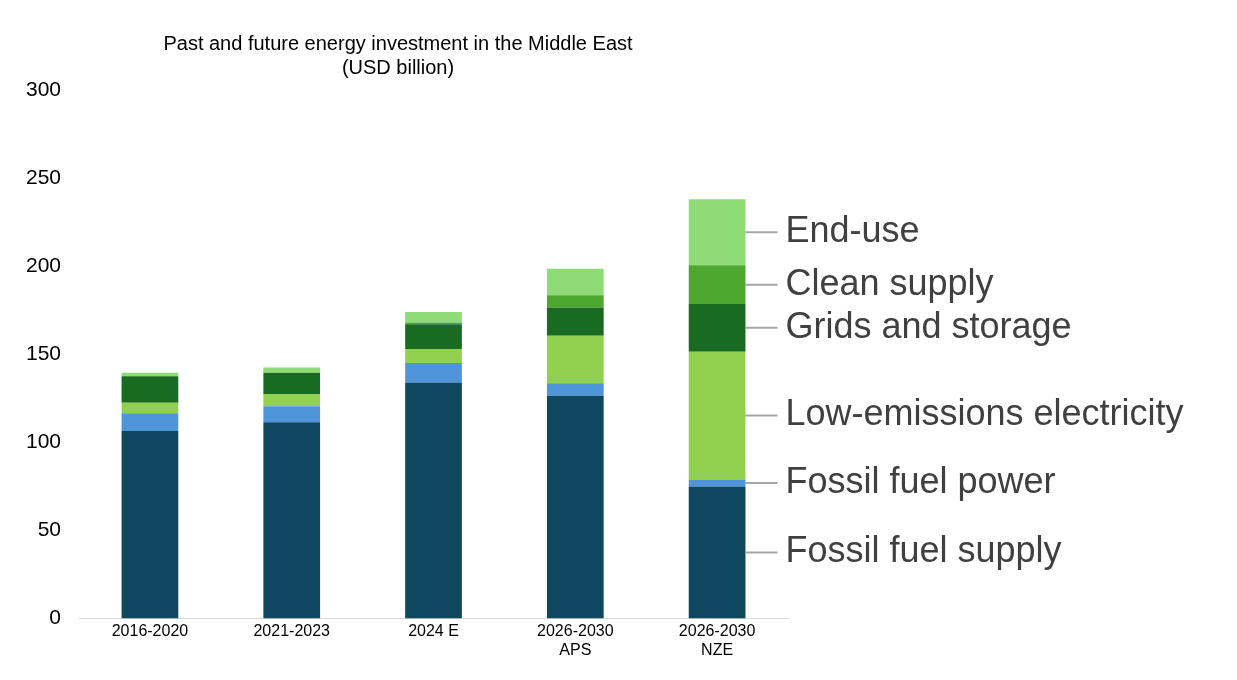 The image size is (1237, 680). What do you see at coordinates (398, 42) in the screenshot?
I see `text: Past and future energy investment in the Middle East` at bounding box center [398, 42].